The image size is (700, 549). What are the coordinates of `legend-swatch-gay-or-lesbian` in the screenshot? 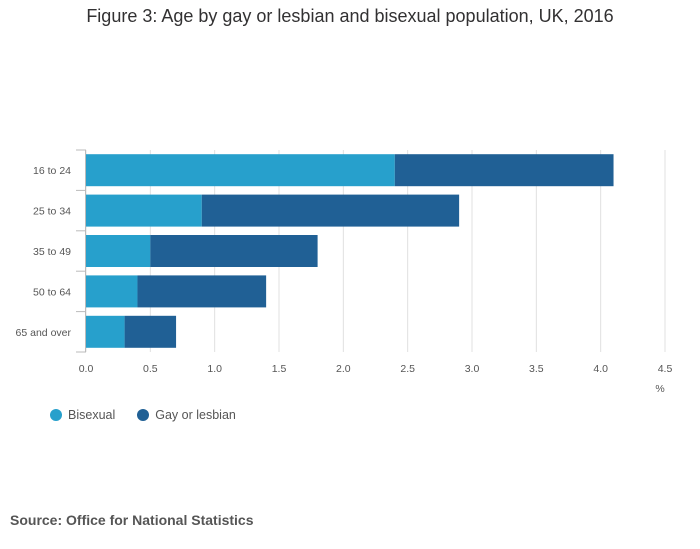 It's located at (143, 415).